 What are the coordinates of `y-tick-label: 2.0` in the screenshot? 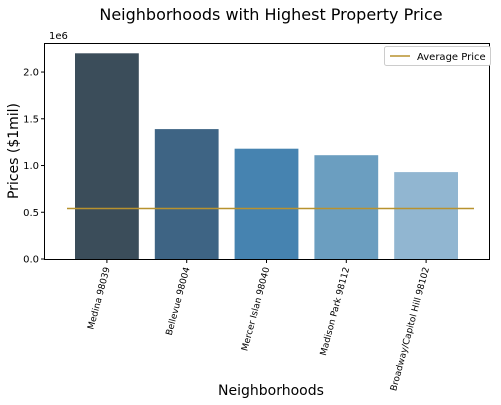 It's located at (31, 73).